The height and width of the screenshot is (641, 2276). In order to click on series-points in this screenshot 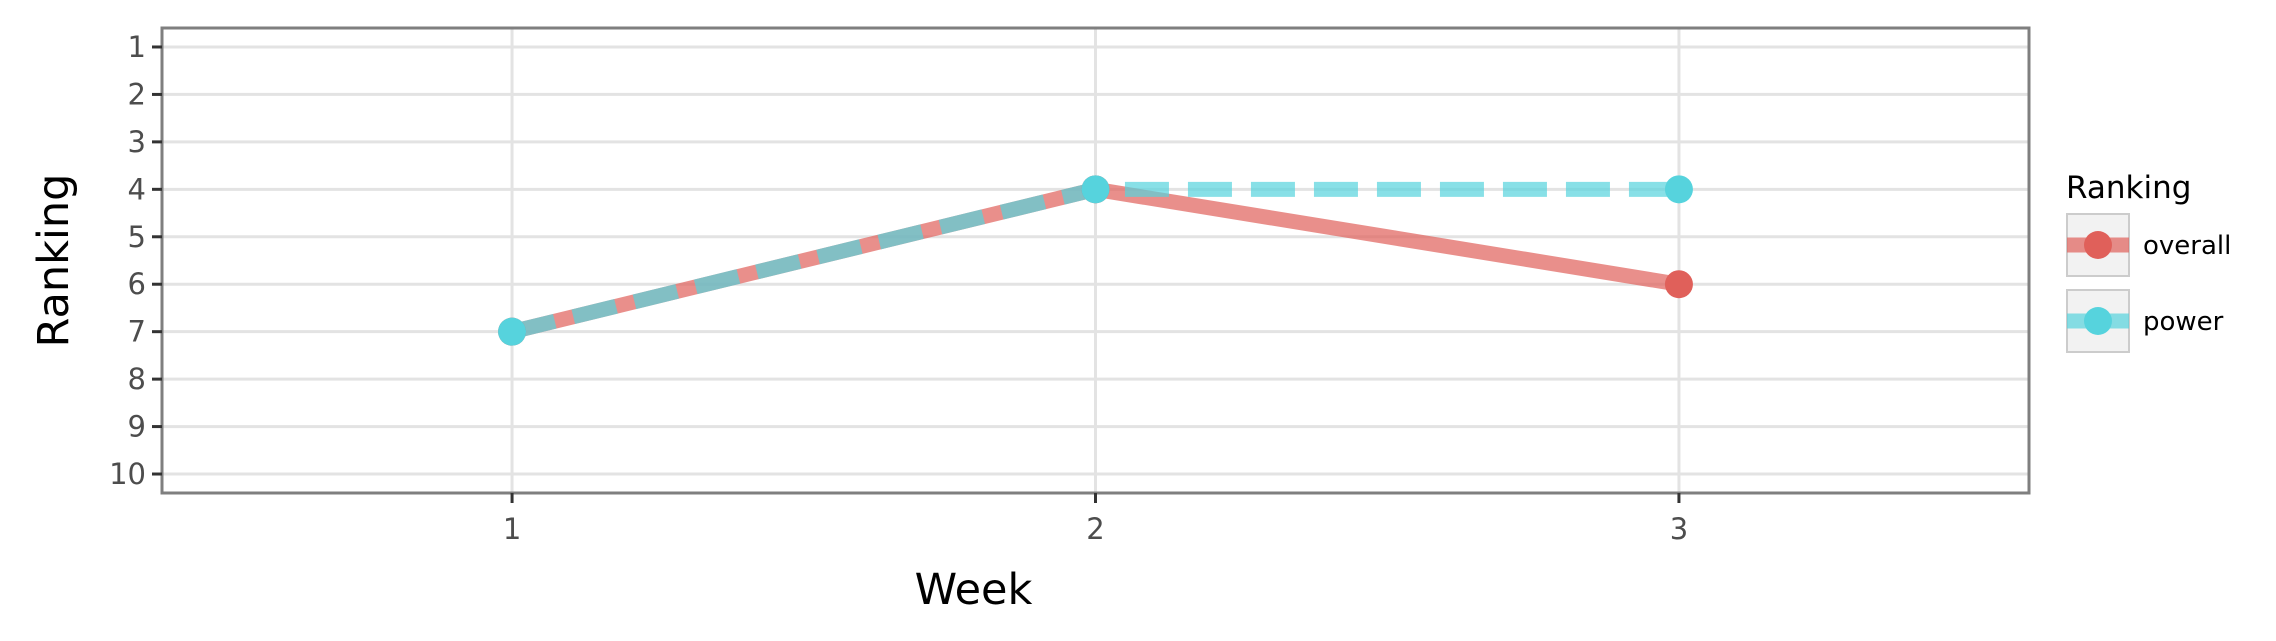, I will do `click(1095, 260)`.